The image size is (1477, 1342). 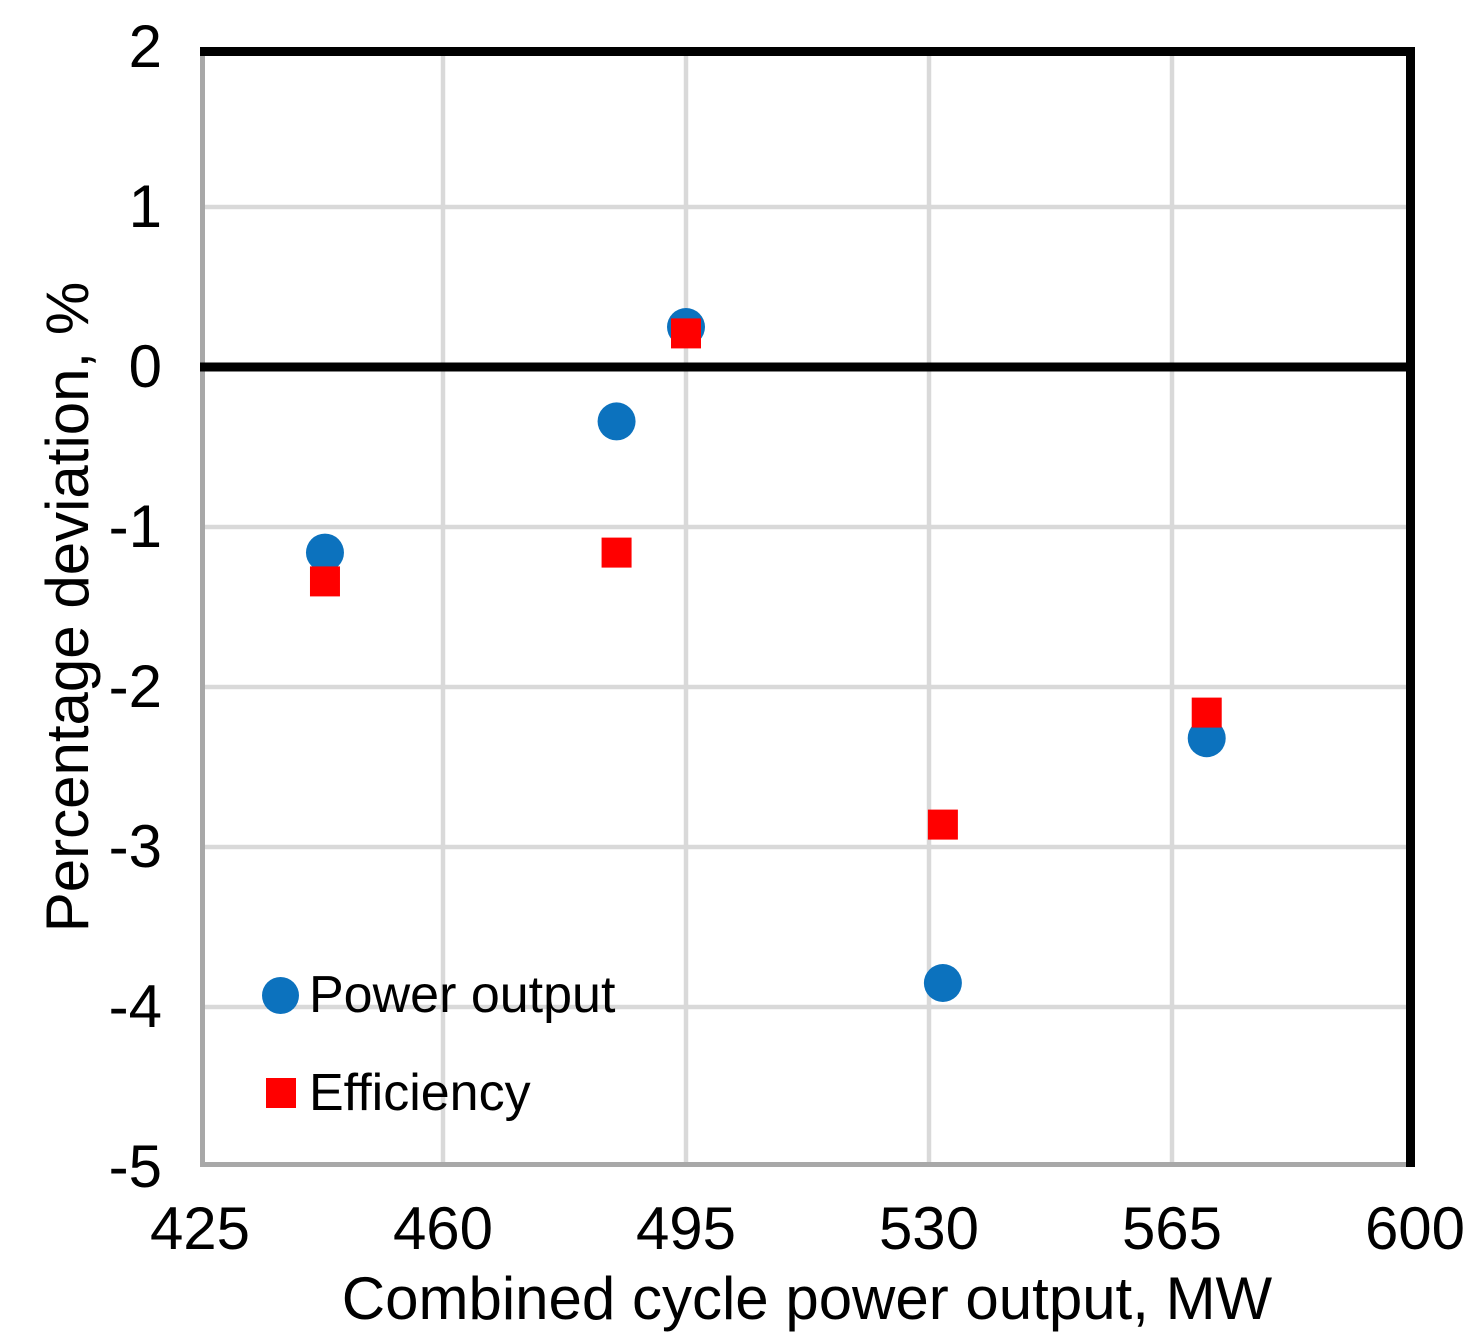 I want to click on x-tick-label: 565, so click(x=1172, y=1228).